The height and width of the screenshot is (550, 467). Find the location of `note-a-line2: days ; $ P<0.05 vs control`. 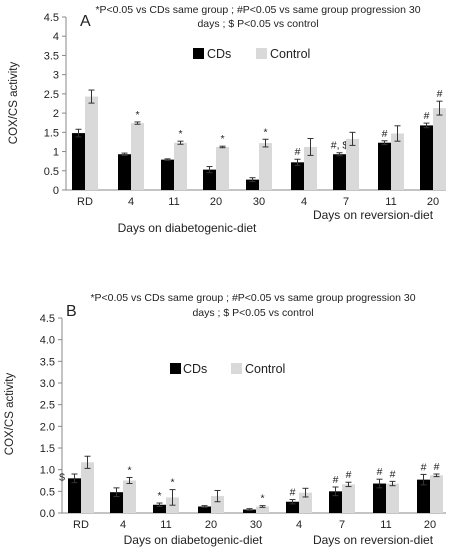

note-a-line2: days ; $ P<0.05 vs control is located at coordinates (257, 24).